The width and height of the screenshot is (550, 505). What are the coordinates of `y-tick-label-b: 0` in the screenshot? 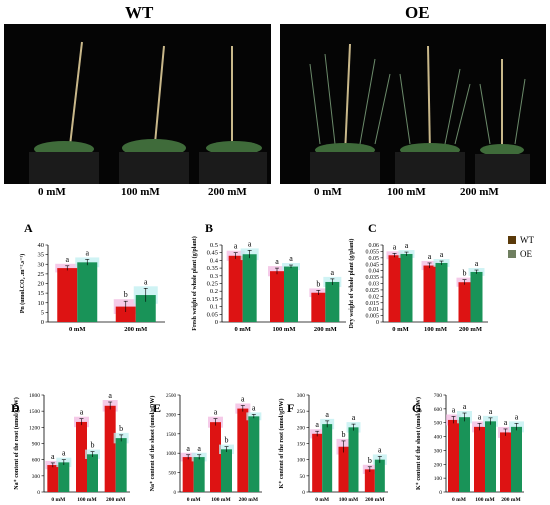 It's located at (216, 322).